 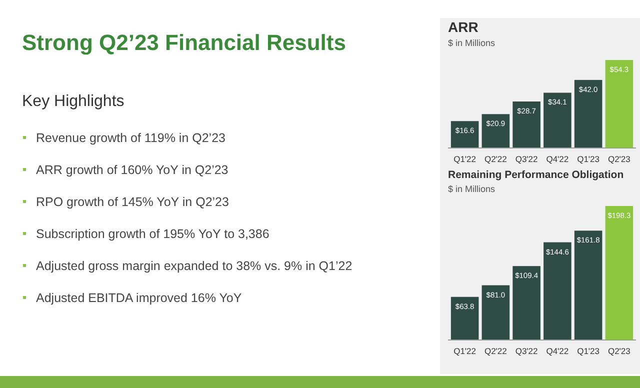 I want to click on text: Revenue growth of 119% in Q2’23, so click(x=131, y=138).